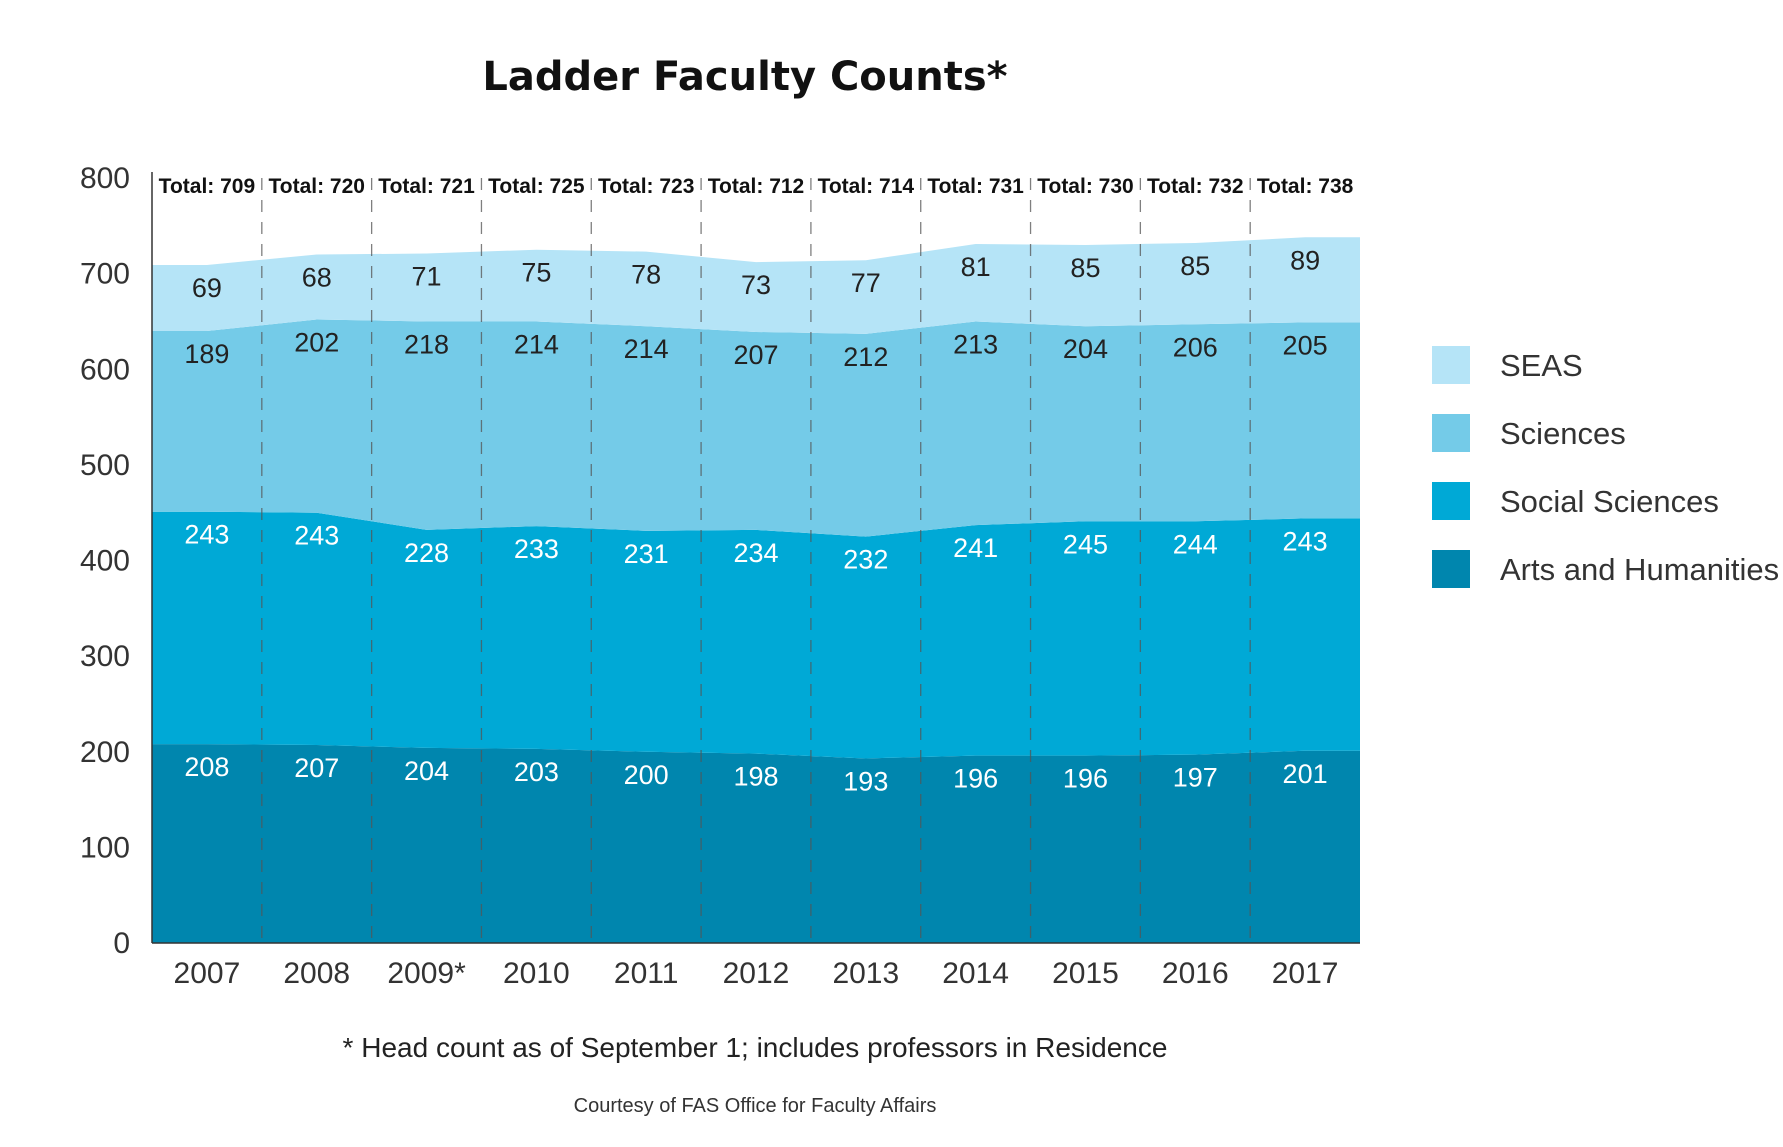  I want to click on total-label: Total: 712, so click(756, 186).